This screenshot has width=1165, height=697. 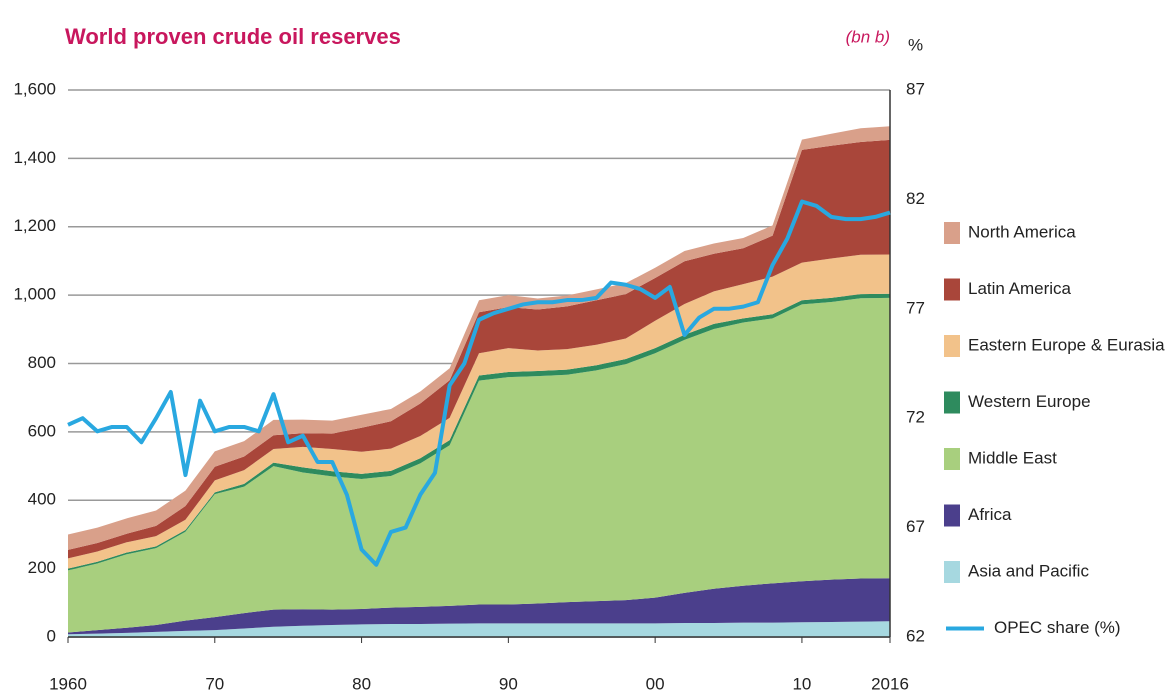 I want to click on y2-tick-label: 82, so click(x=915, y=198).